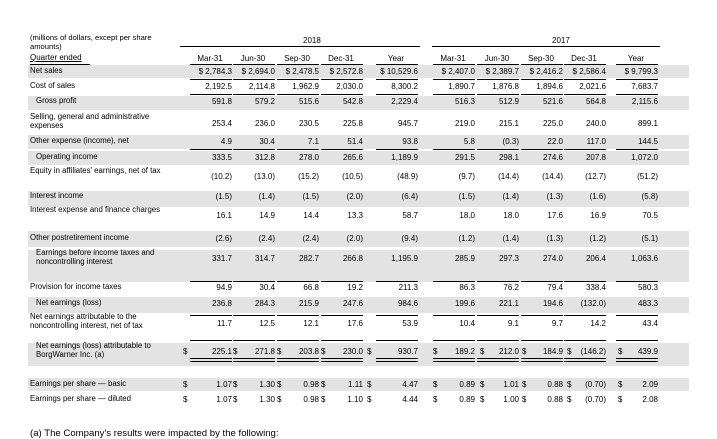 The height and width of the screenshot is (439, 717). What do you see at coordinates (508, 123) in the screenshot?
I see `cell-value: 215.1` at bounding box center [508, 123].